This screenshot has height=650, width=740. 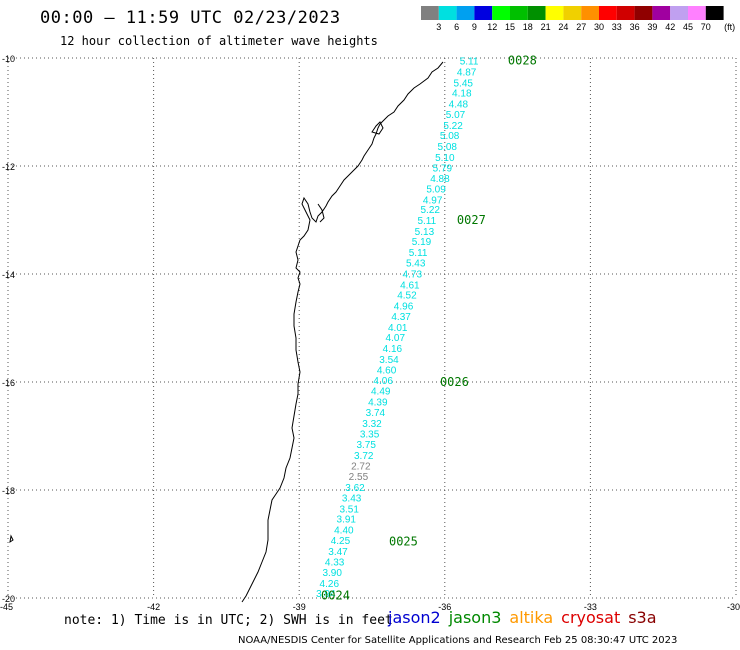 What do you see at coordinates (443, 169) in the screenshot?
I see `wave-height-value: 5.79` at bounding box center [443, 169].